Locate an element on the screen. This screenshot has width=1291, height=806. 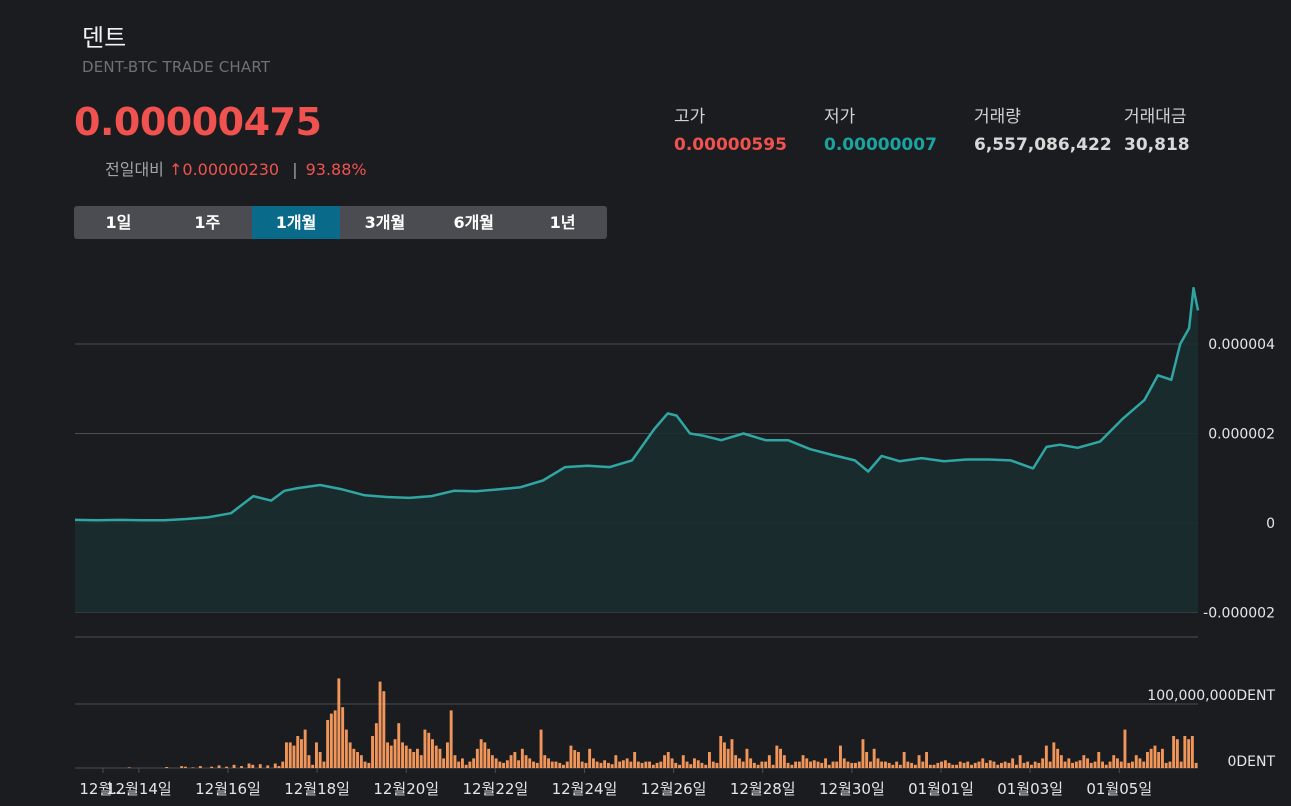
period-1d-button: 1일 is located at coordinates (118, 222).